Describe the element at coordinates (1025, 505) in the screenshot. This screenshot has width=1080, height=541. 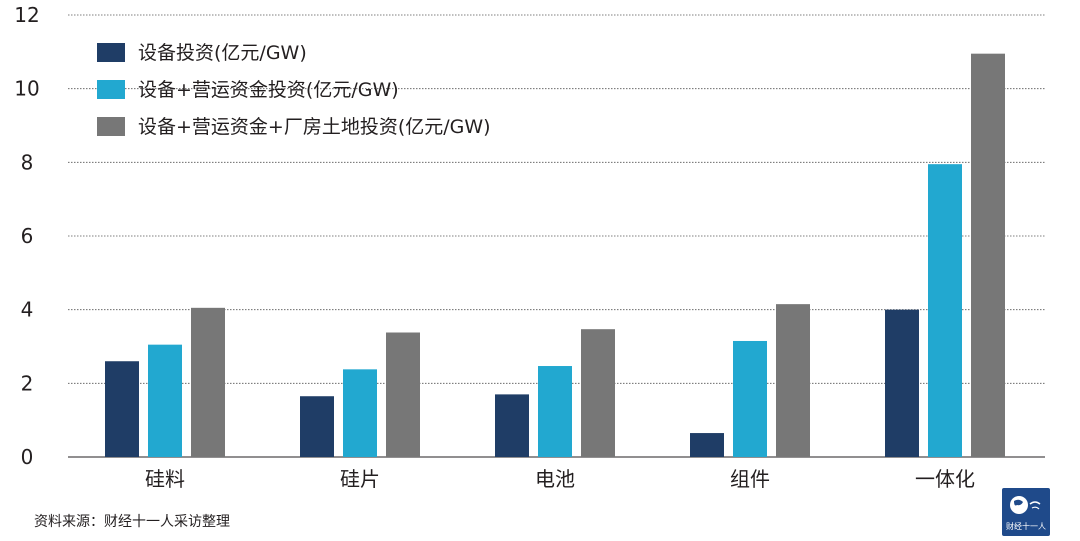
I see `globe-icon` at that location.